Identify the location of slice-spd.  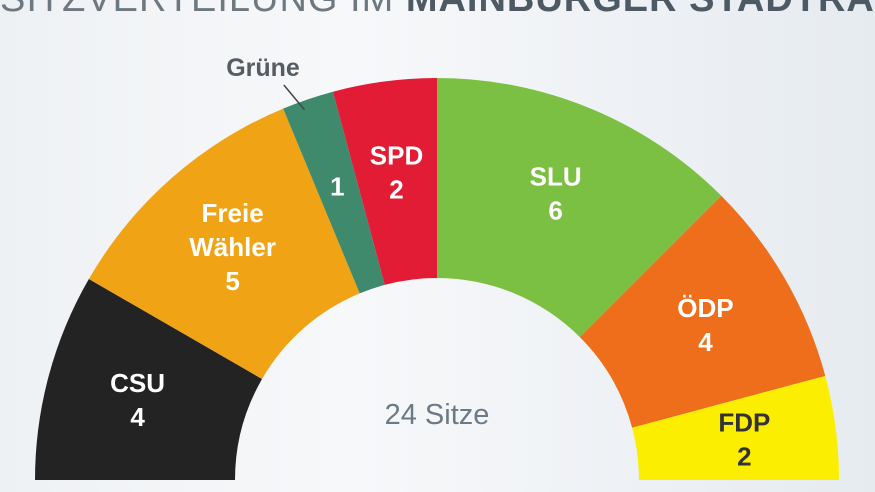
(384, 181).